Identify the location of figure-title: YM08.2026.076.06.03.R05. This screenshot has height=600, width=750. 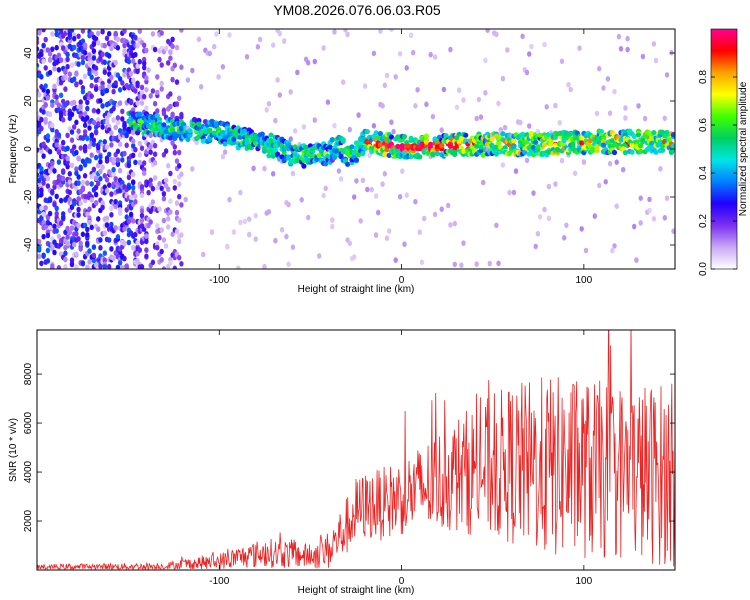
(357, 10).